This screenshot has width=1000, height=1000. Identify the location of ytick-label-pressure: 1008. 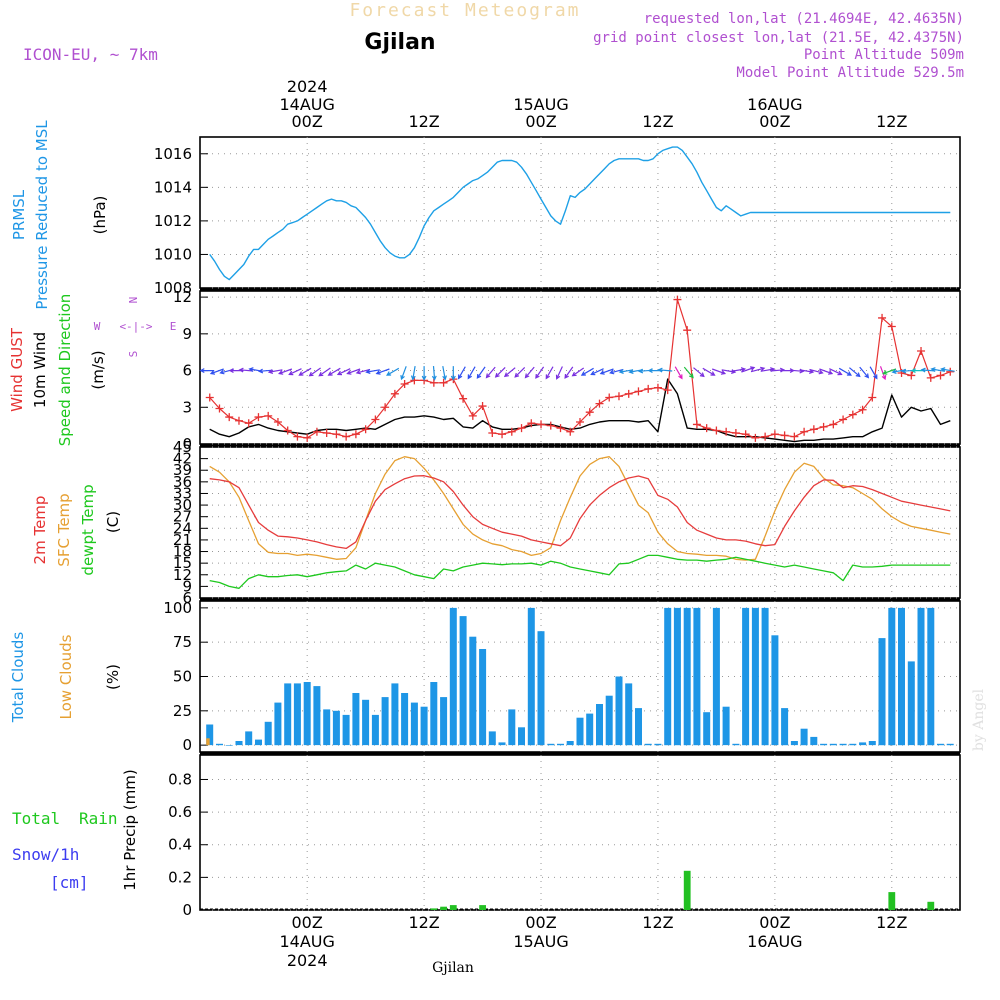
(173, 288).